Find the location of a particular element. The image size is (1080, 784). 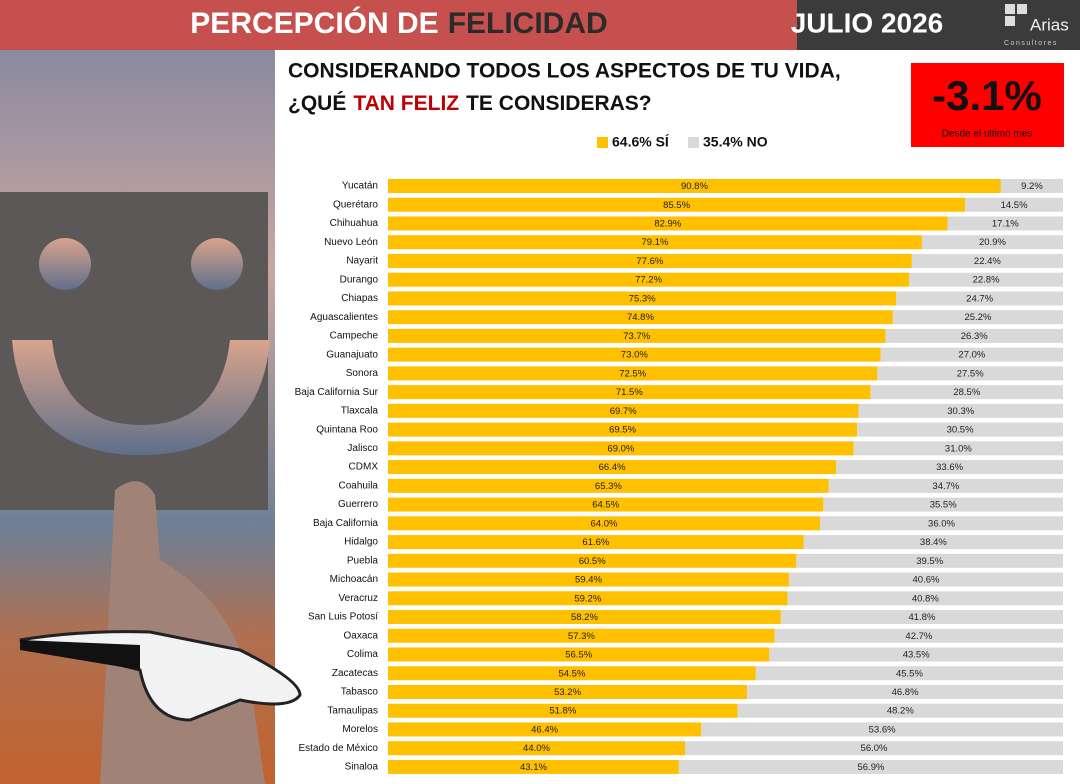

smiley-mouth-inner is located at coordinates (141, 382).